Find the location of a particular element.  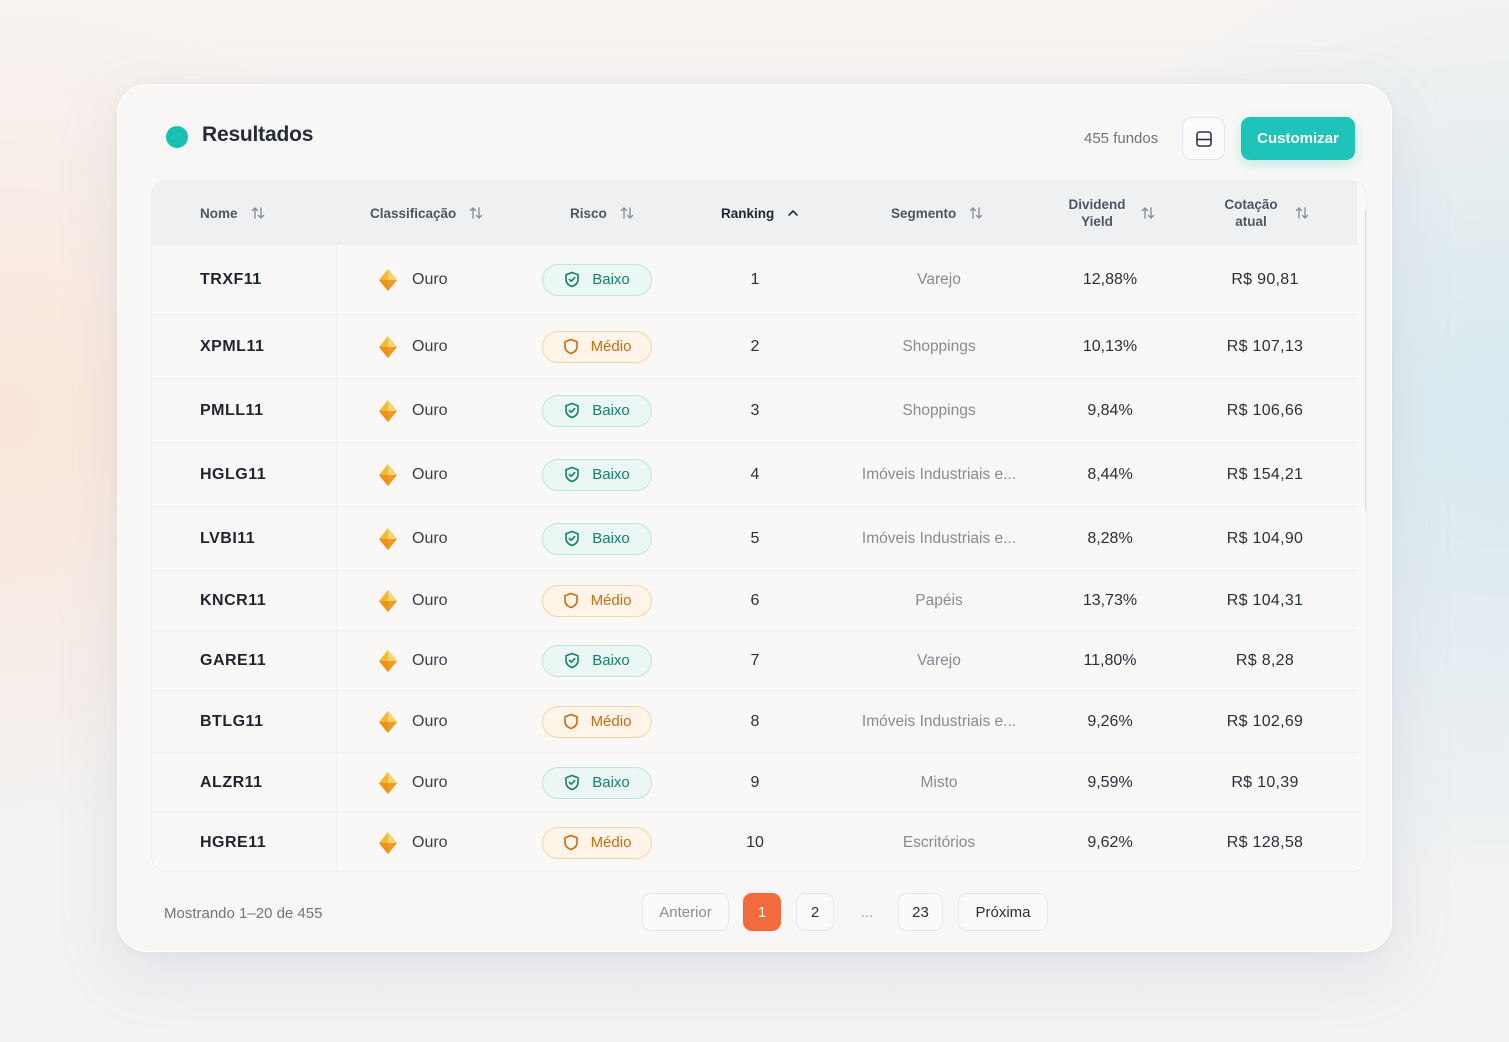

dividend-yield-value: 9,26% is located at coordinates (1110, 721).